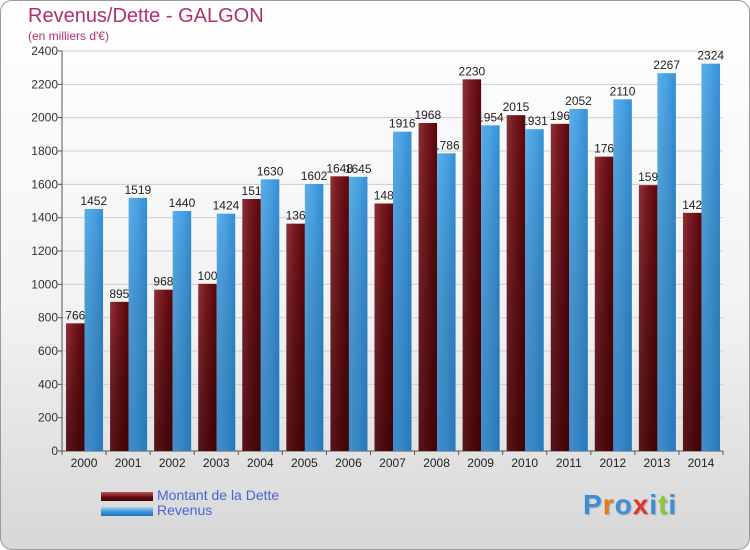 The image size is (750, 550). What do you see at coordinates (128, 463) in the screenshot?
I see `x-tick-label: 2001` at bounding box center [128, 463].